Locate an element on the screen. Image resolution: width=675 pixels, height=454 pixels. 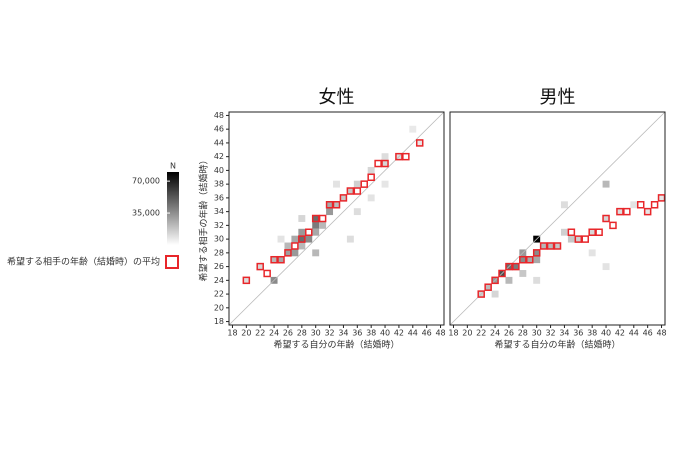
panel-title: 男性 is located at coordinates (558, 97).